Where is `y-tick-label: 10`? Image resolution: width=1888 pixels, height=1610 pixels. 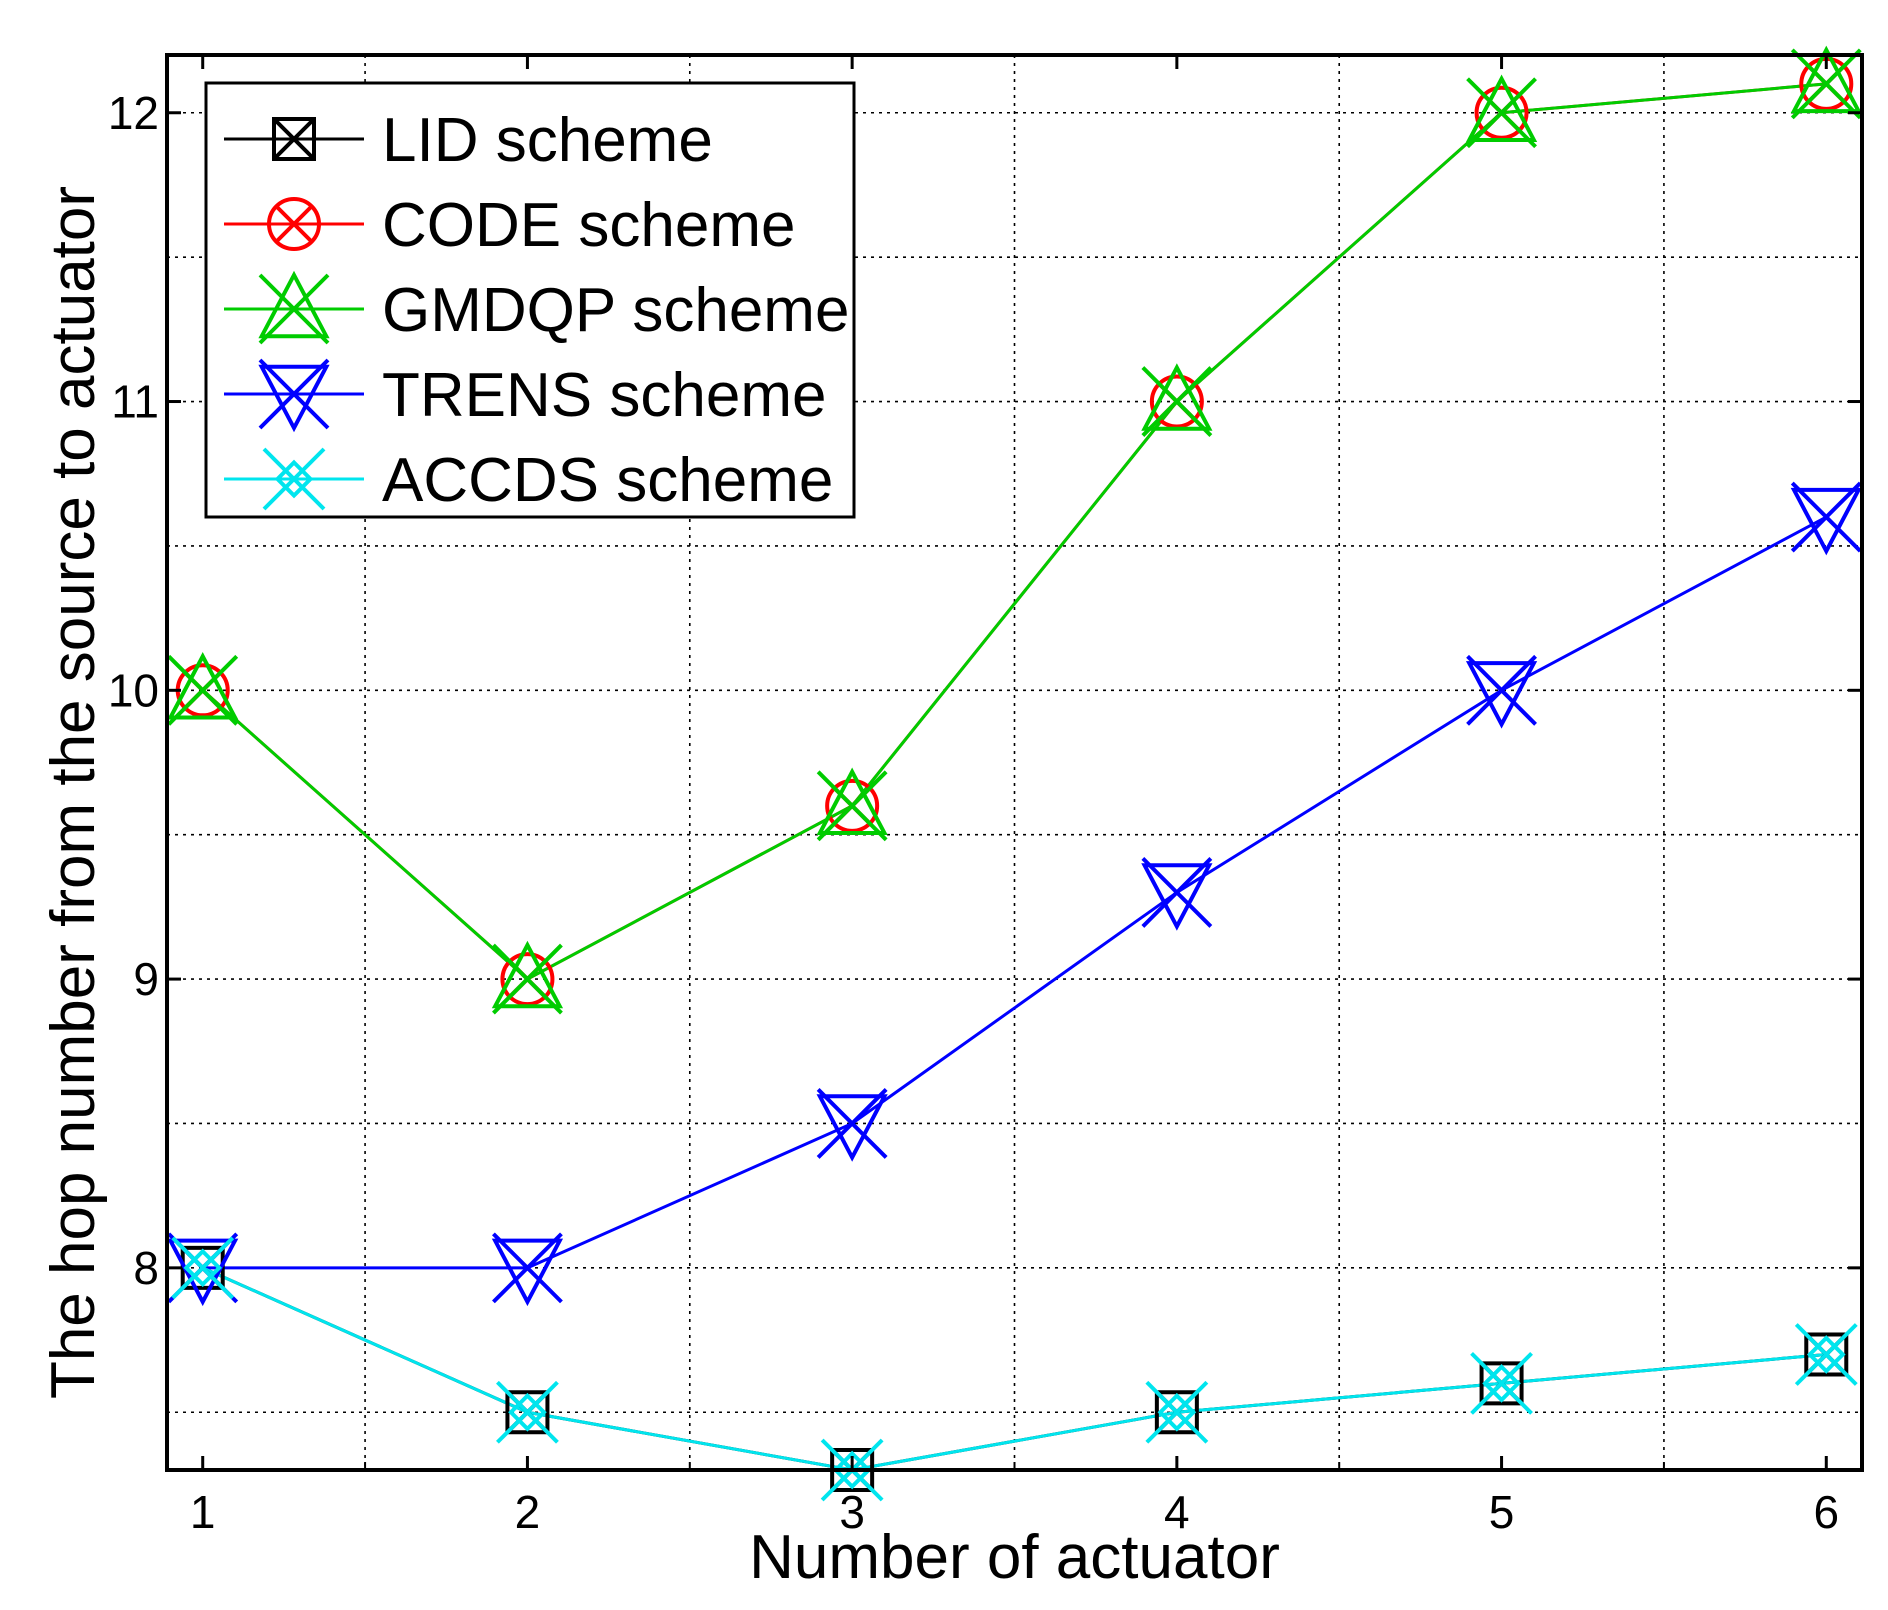
y-tick-label: 10 is located at coordinates (133, 690).